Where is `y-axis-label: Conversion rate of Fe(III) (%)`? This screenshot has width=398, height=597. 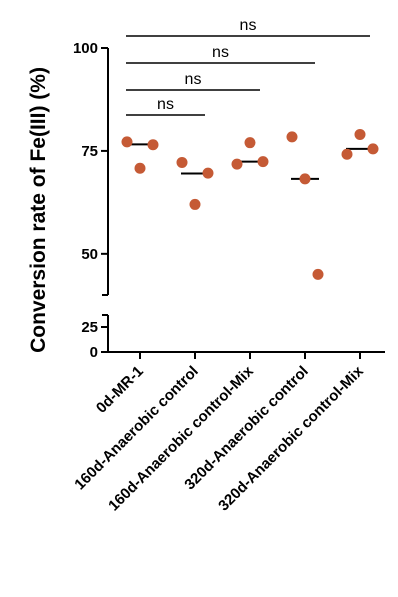 y-axis-label: Conversion rate of Fe(III) (%) is located at coordinates (38, 210).